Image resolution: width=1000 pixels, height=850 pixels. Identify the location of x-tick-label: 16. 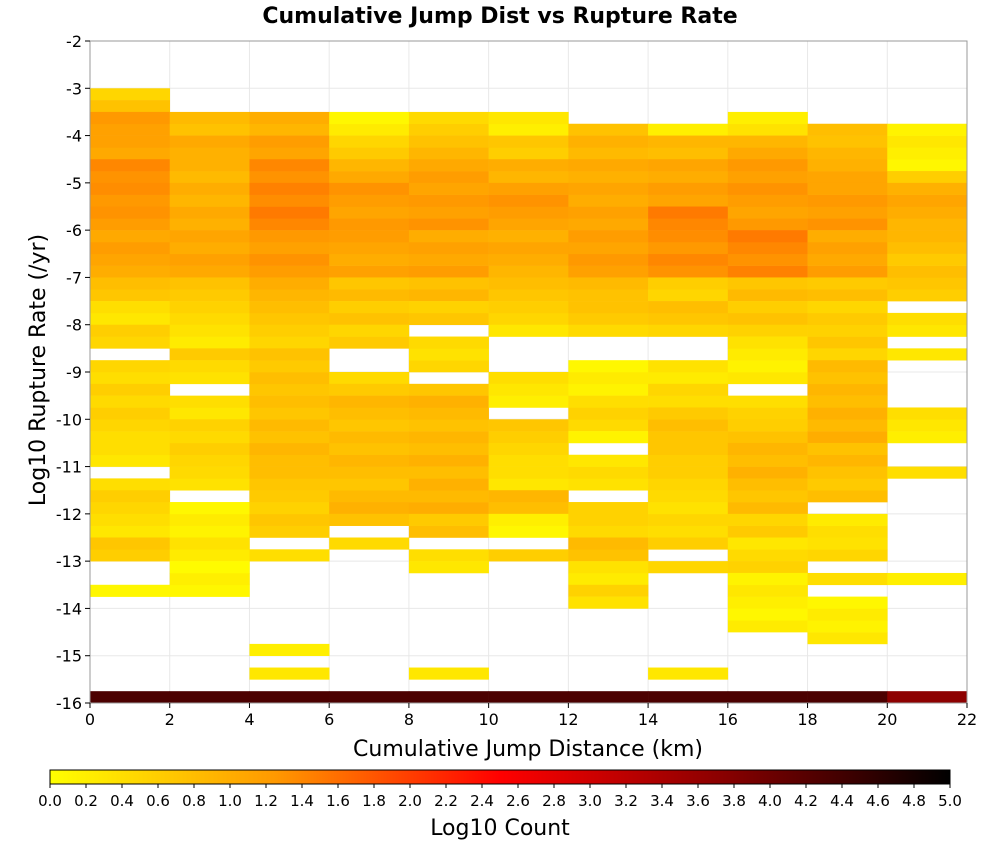
(728, 719).